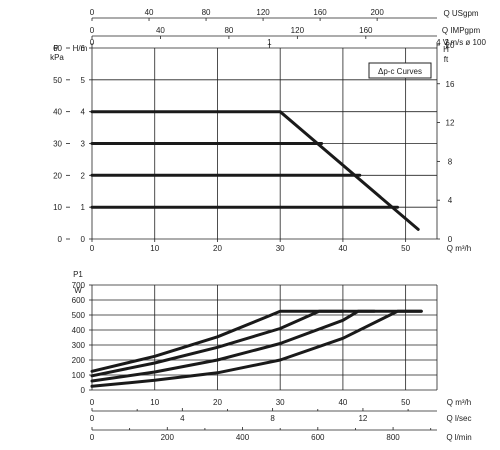  I want to click on upper-y-inner-tick-label: 4, so click(83, 112).